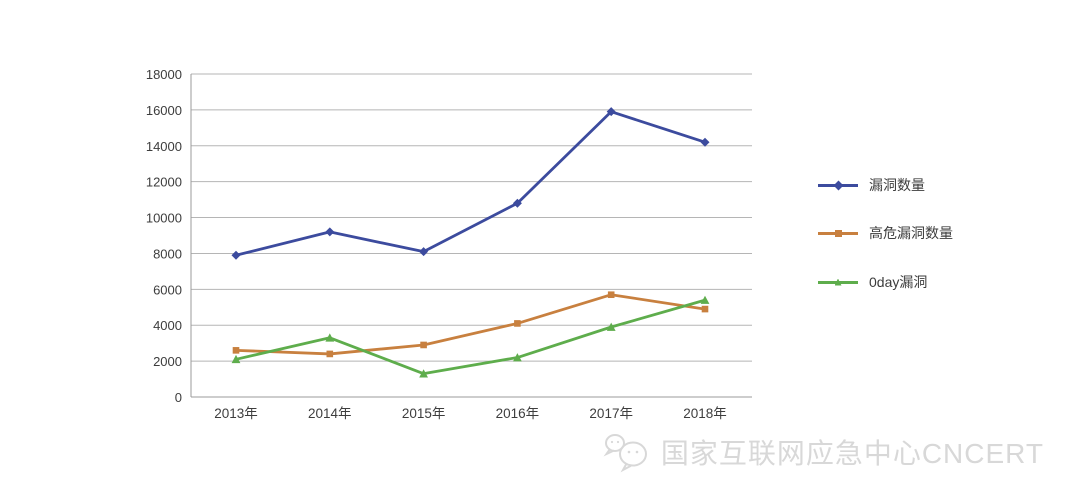  What do you see at coordinates (164, 74) in the screenshot?
I see `y-tick-label: 18000` at bounding box center [164, 74].